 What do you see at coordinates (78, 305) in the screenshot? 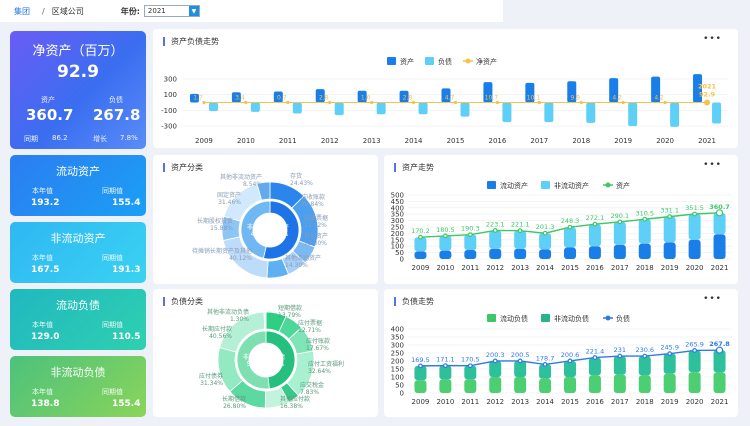
I see `kpi-title: 流动负债` at bounding box center [78, 305].